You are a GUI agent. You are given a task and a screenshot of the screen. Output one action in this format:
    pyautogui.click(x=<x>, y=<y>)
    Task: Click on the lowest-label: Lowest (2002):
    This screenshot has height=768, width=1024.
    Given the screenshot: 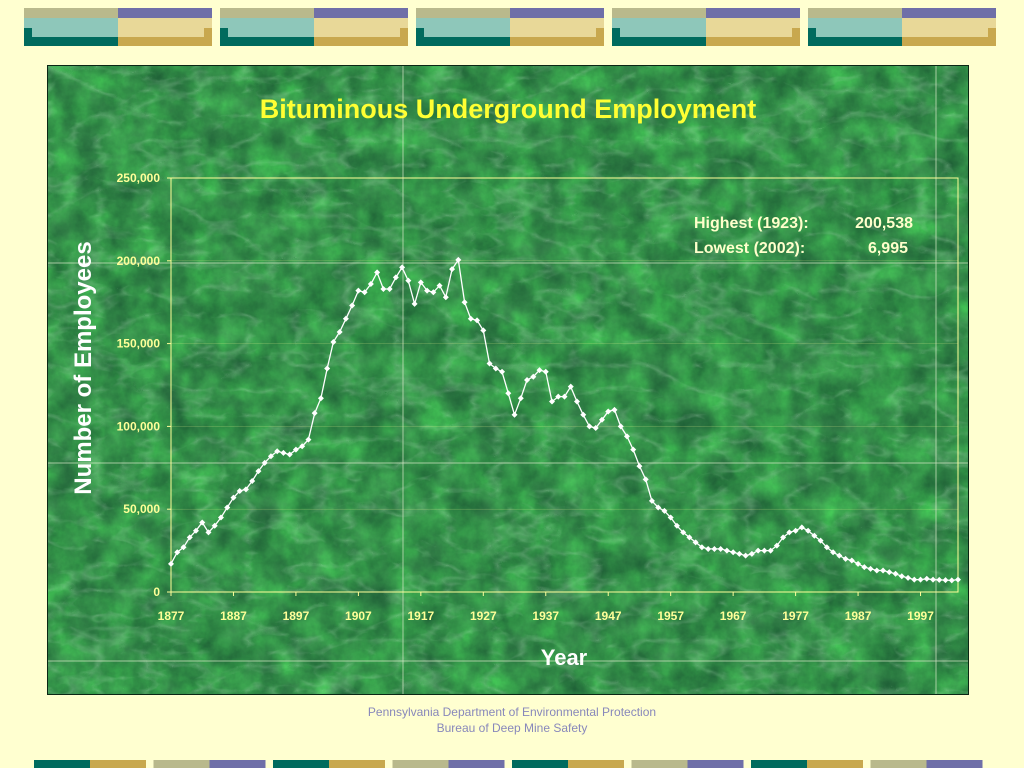 What is the action you would take?
    pyautogui.click(x=749, y=248)
    